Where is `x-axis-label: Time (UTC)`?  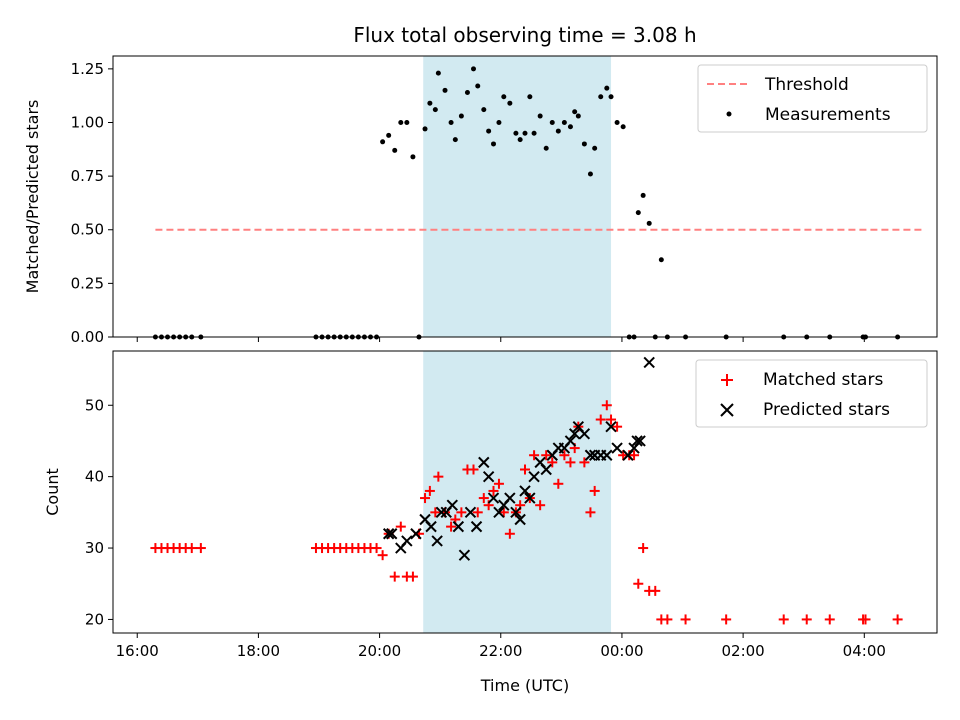 x-axis-label: Time (UTC) is located at coordinates (524, 685).